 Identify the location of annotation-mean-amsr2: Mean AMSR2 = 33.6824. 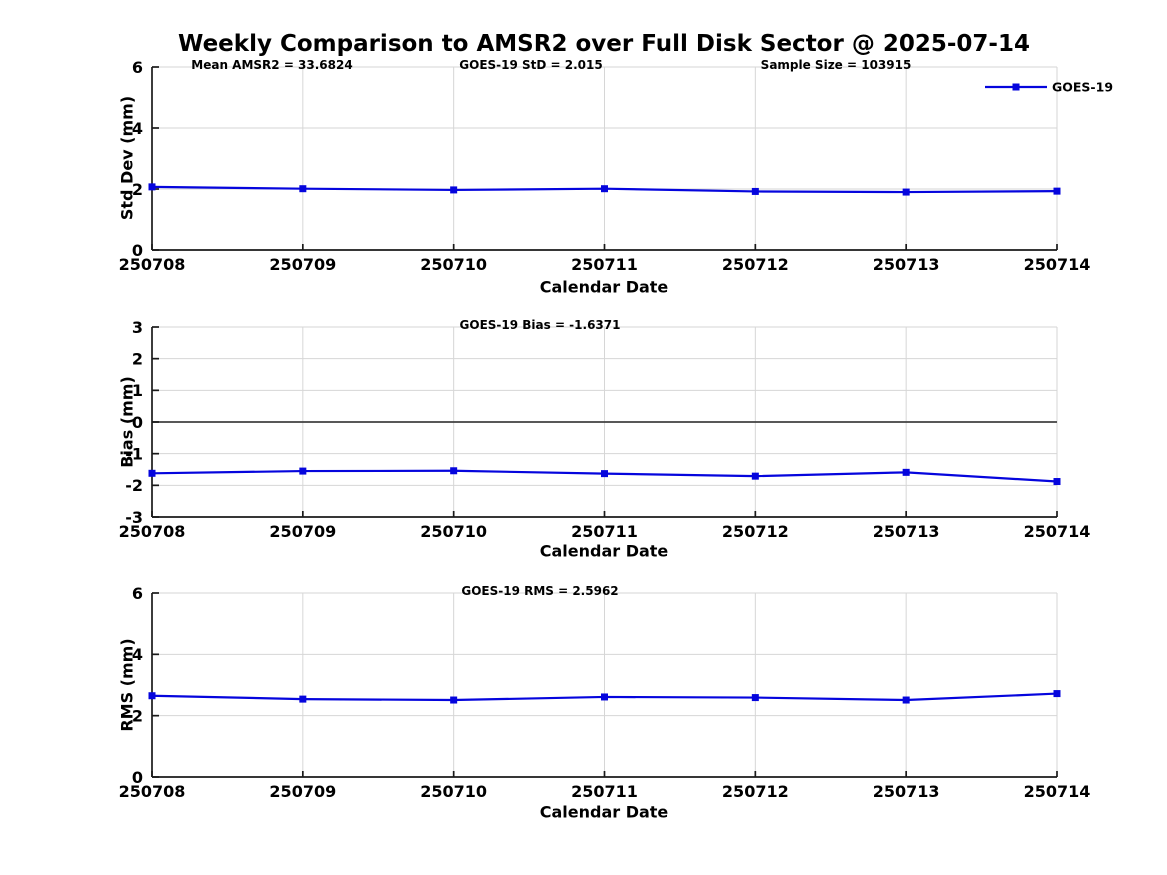
(272, 65).